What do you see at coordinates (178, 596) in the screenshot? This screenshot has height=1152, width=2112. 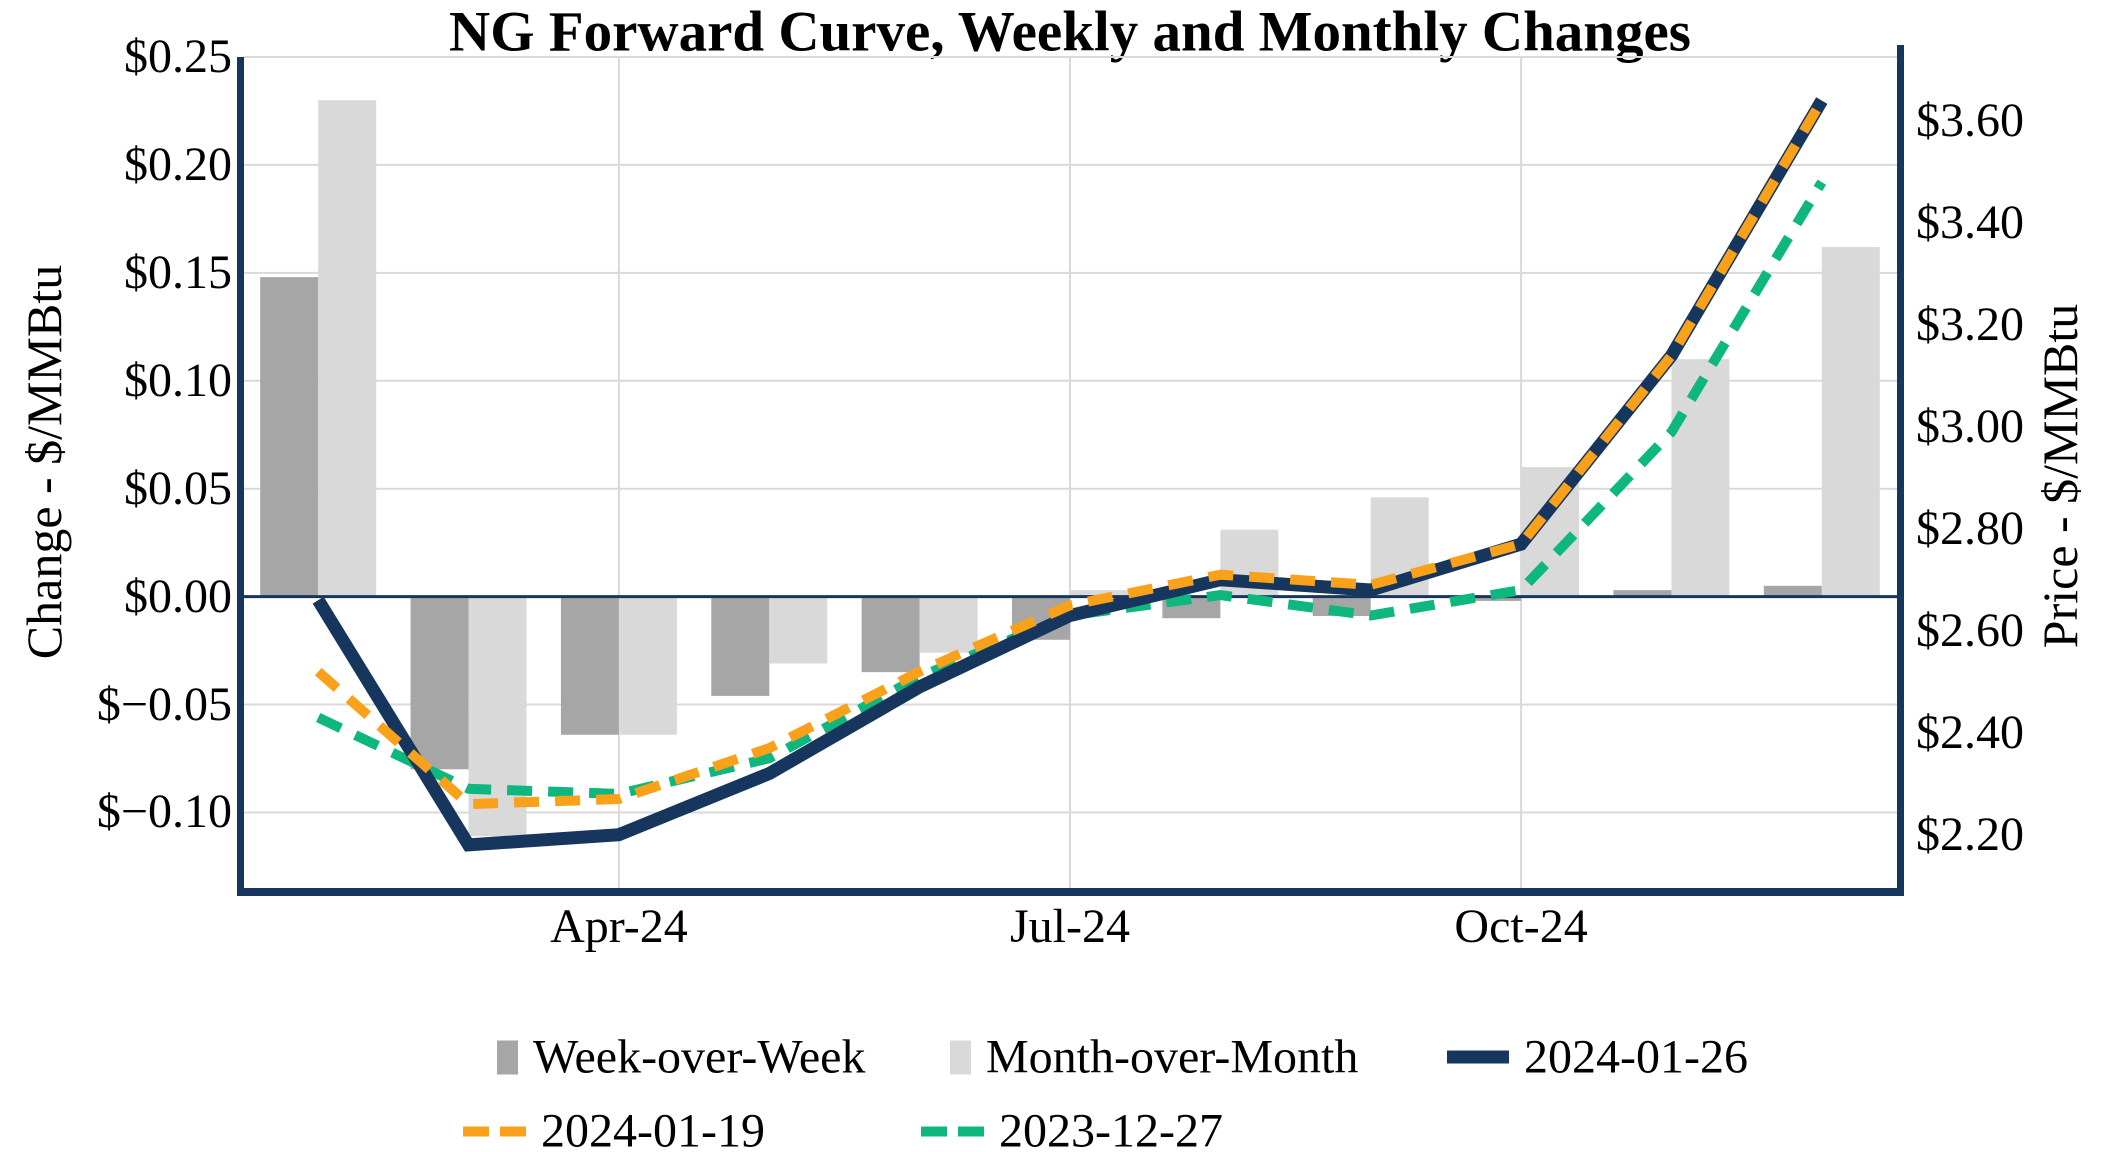 I see `left-tick-0-00: $0.00` at bounding box center [178, 596].